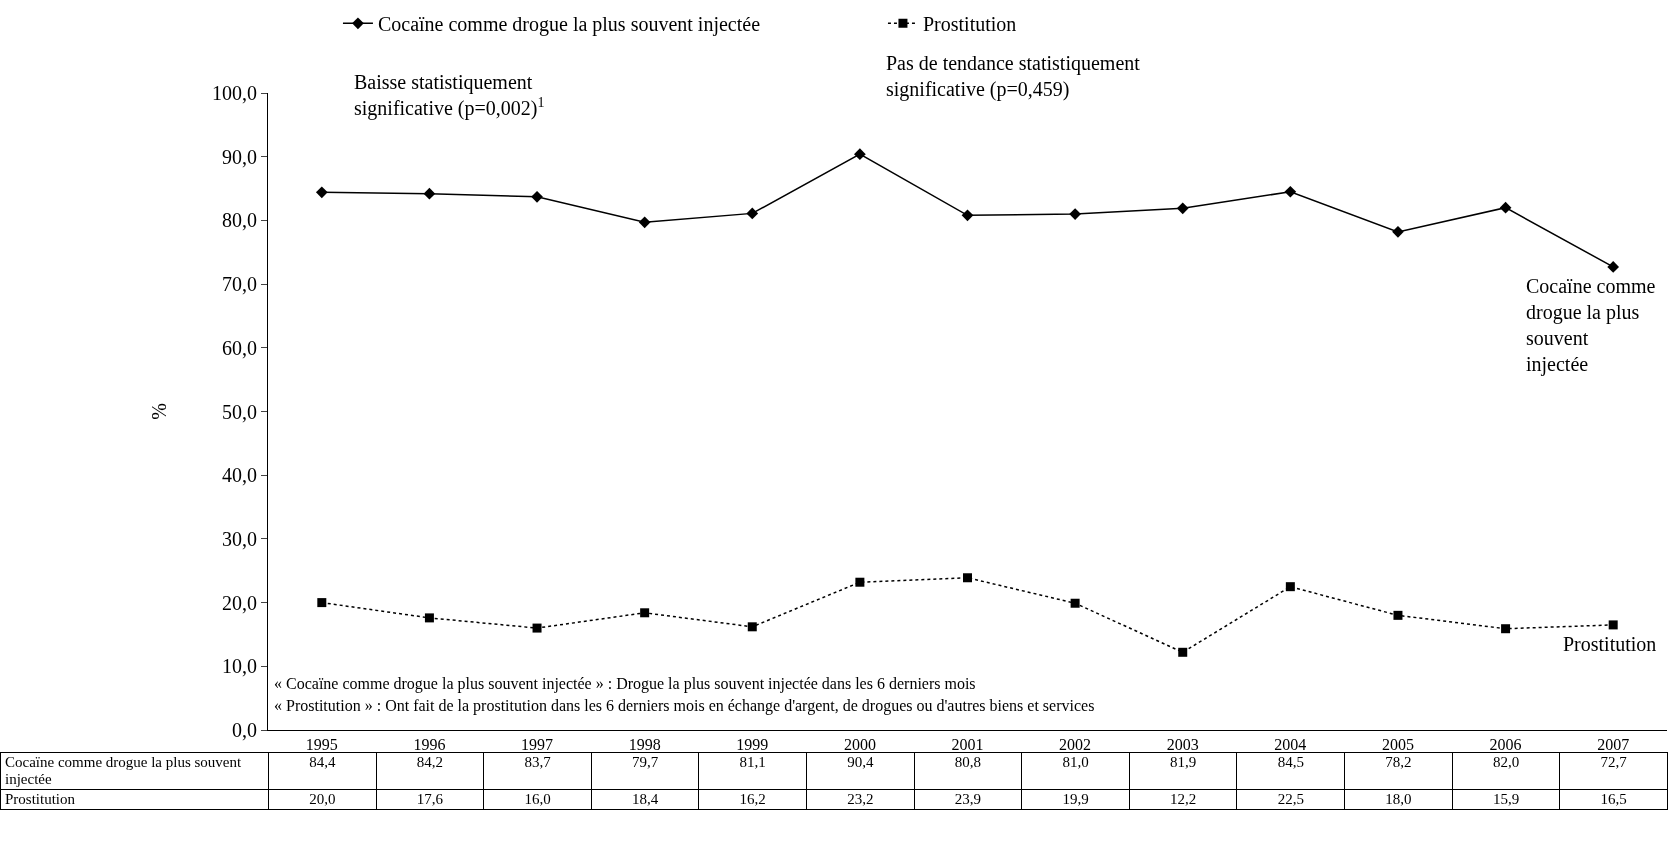  Describe the element at coordinates (859, 745) in the screenshot. I see `x-tick-label: 2000` at that location.